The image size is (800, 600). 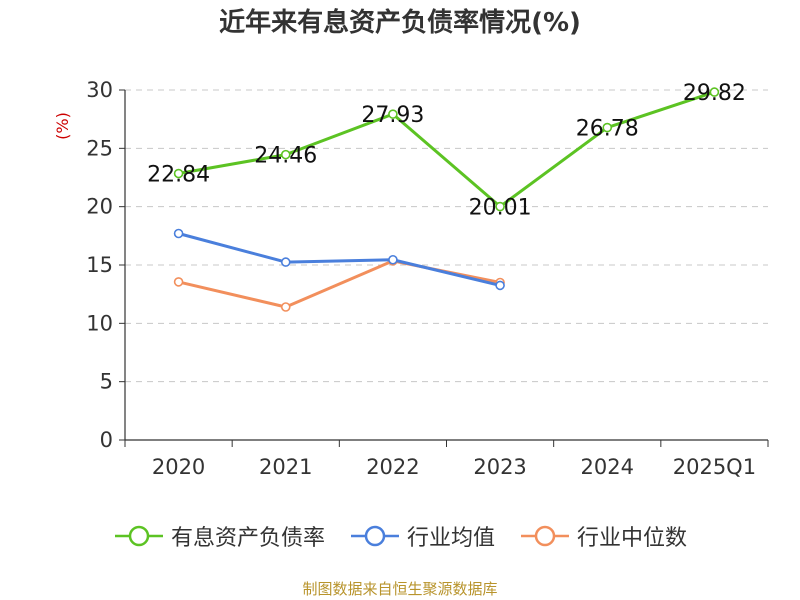 What do you see at coordinates (607, 467) in the screenshot?
I see `x-tick-label: 2024` at bounding box center [607, 467].